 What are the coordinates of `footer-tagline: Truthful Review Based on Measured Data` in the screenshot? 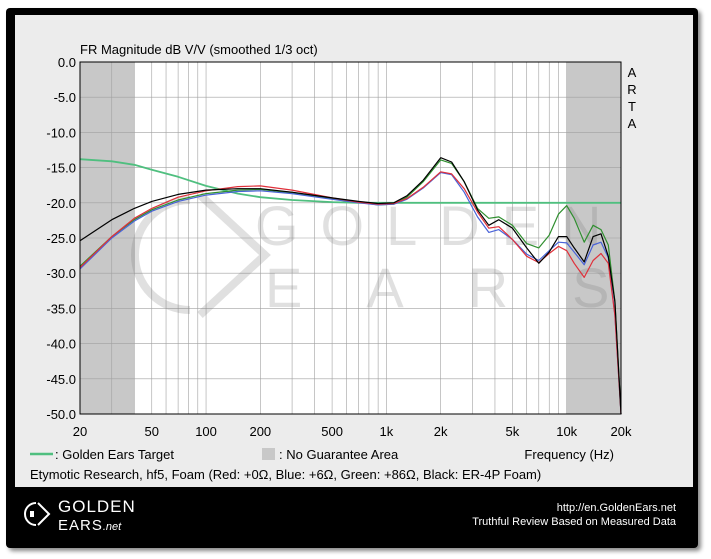 It's located at (574, 522).